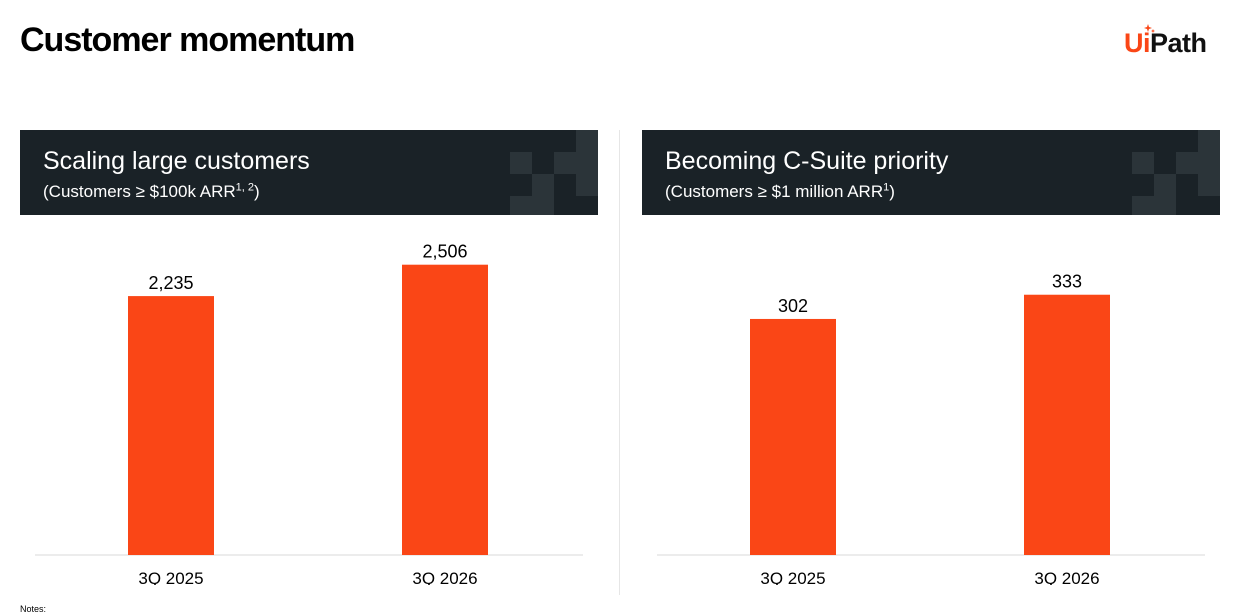  I want to click on footnote-ref: 1, 2, so click(244, 187).